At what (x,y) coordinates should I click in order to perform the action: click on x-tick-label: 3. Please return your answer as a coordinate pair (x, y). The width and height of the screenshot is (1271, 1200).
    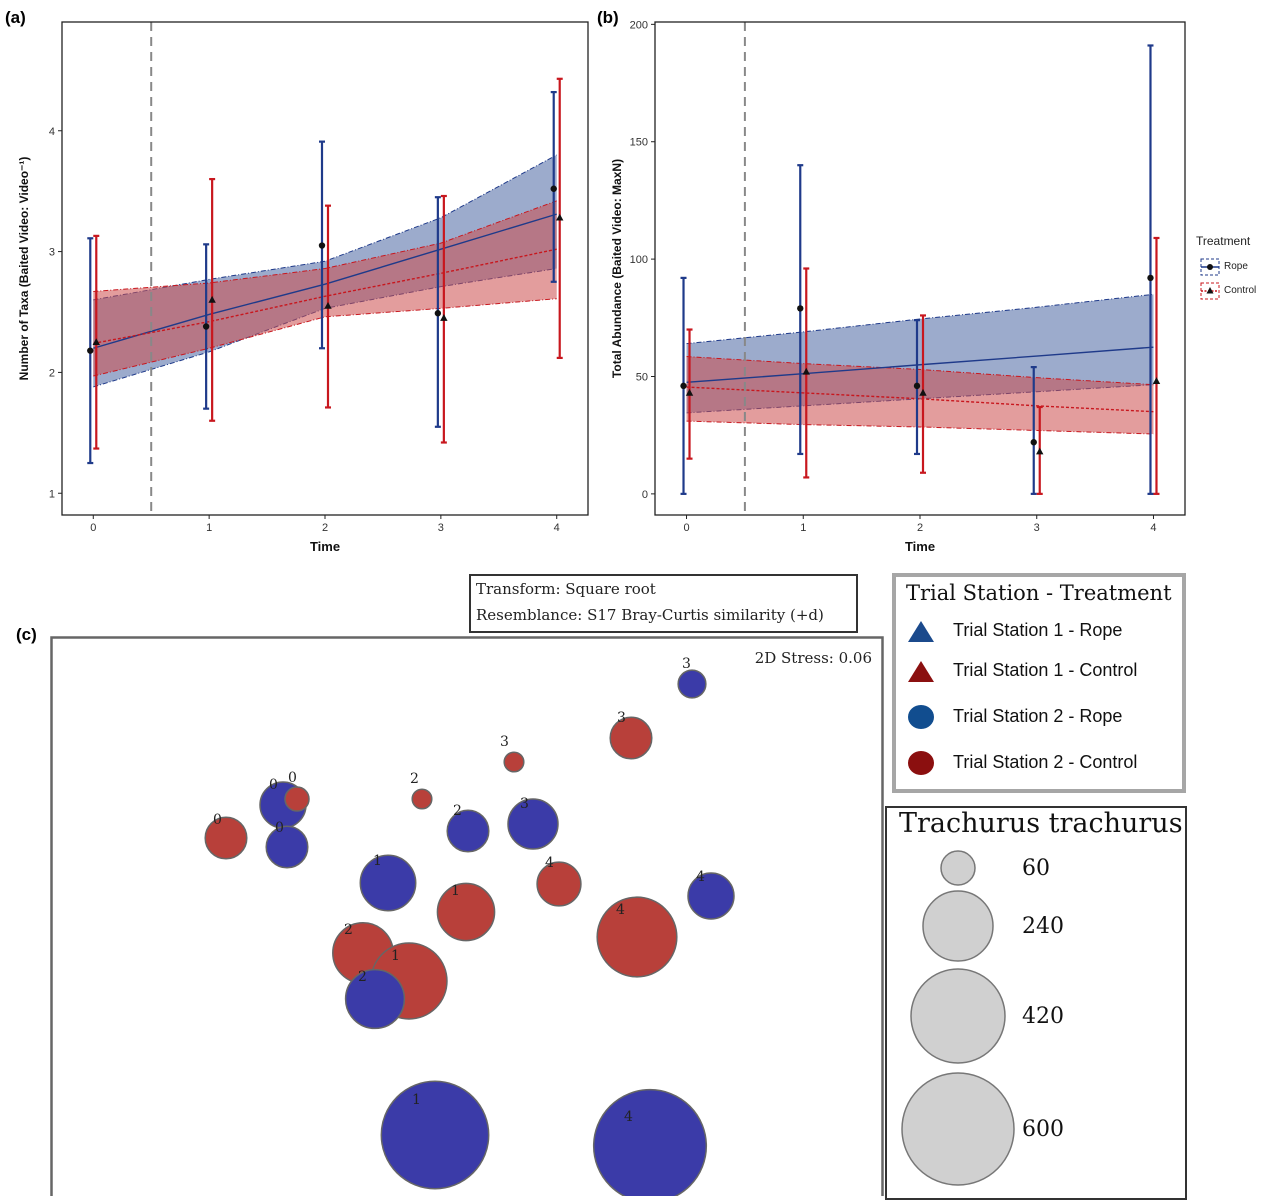
    Looking at the image, I should click on (441, 528).